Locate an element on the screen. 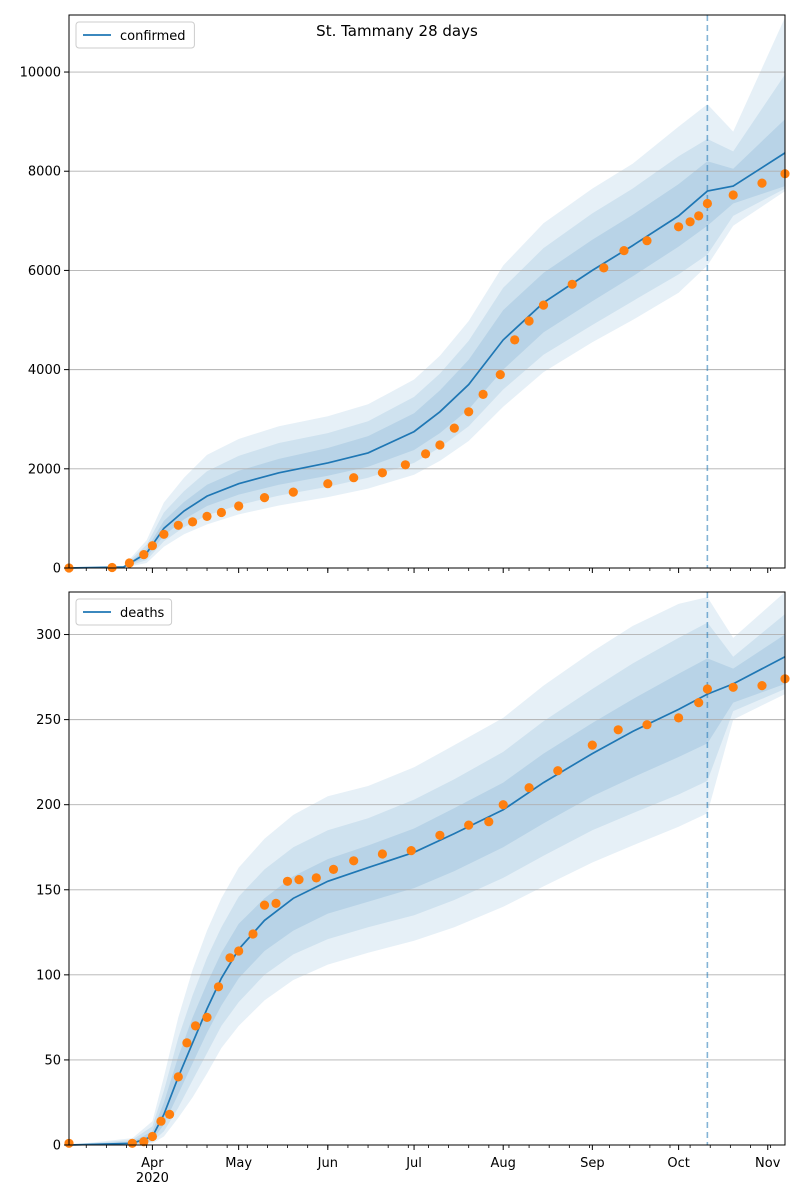 The width and height of the screenshot is (800, 1200). figure-title: St. Tammany 28 days is located at coordinates (397, 31).